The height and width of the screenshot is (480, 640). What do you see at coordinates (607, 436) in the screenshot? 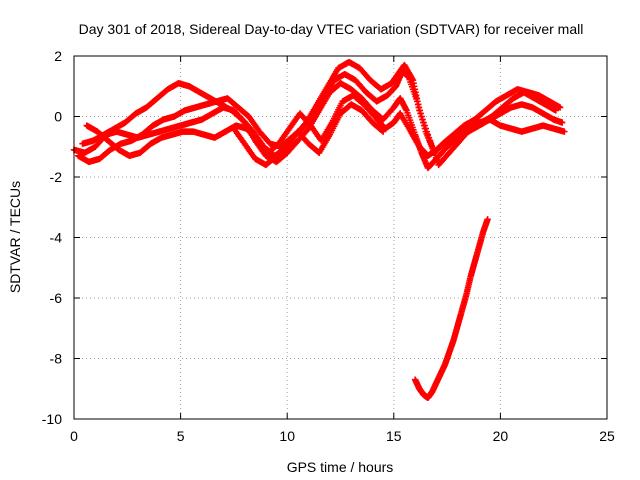
I see `x-tick-label: 25` at bounding box center [607, 436].